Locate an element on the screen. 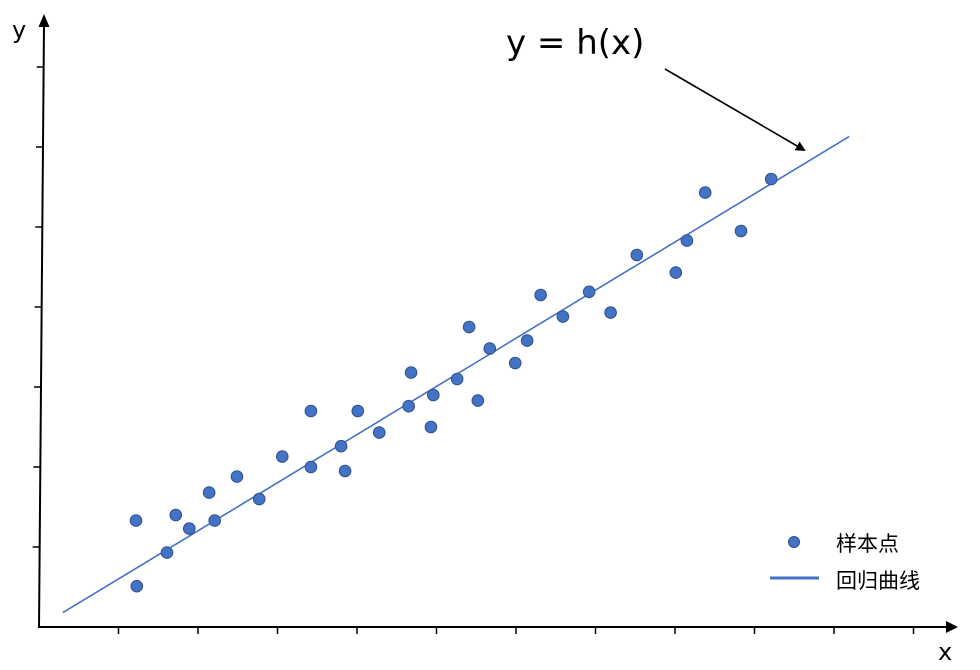 This screenshot has height=670, width=980. annotation-arrow is located at coordinates (735, 110).